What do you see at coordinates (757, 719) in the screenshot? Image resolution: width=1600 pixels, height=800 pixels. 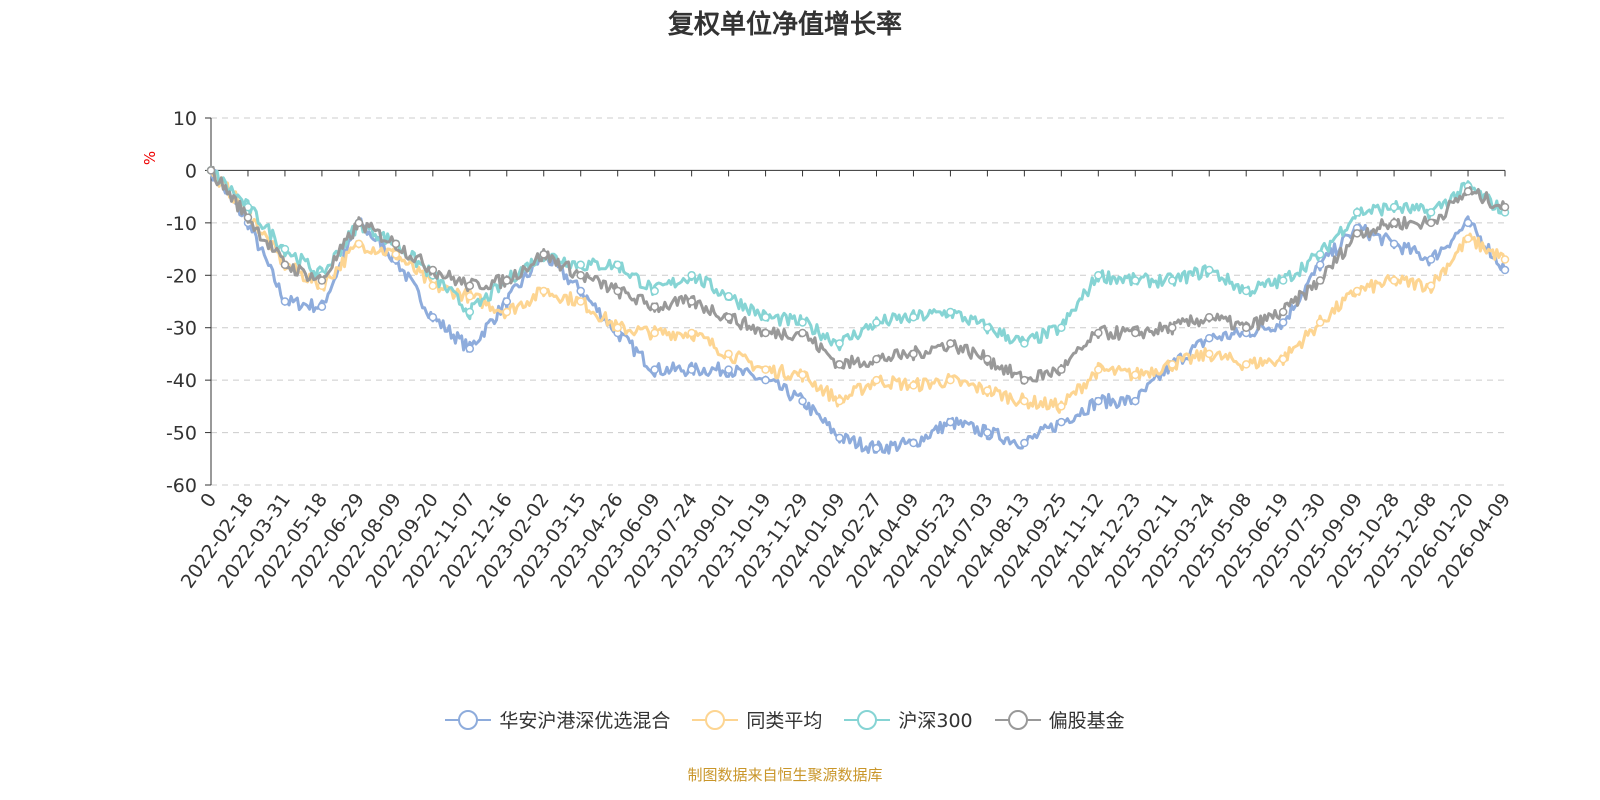 I see `legend-item: 同类平均` at bounding box center [757, 719].